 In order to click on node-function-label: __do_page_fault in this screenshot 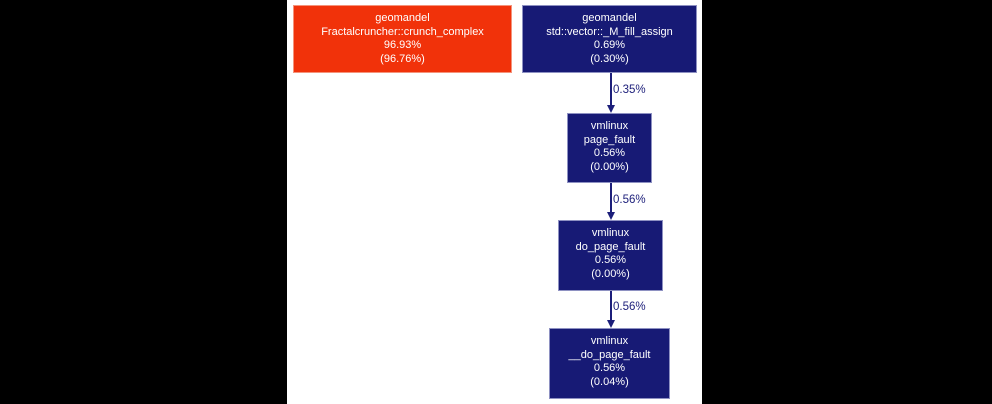, I will do `click(609, 354)`.